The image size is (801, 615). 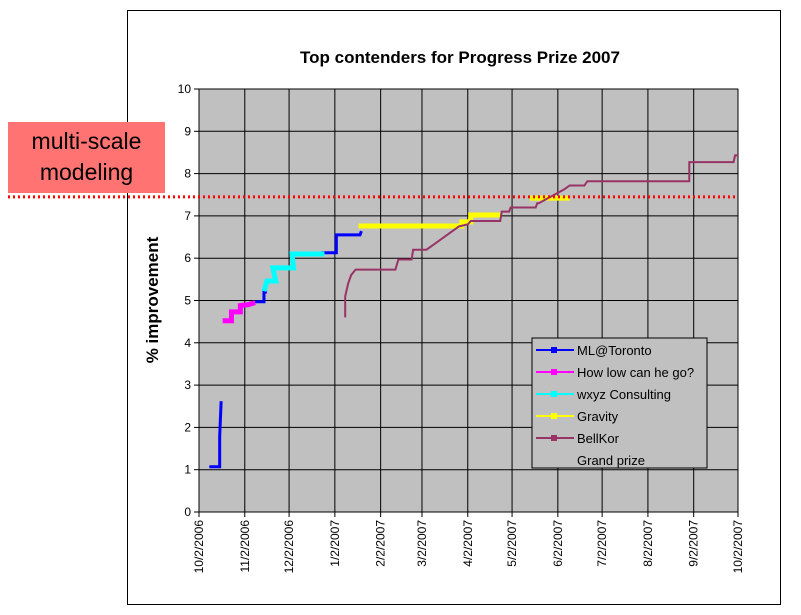 I want to click on y-tick-label: 8, so click(x=187, y=174).